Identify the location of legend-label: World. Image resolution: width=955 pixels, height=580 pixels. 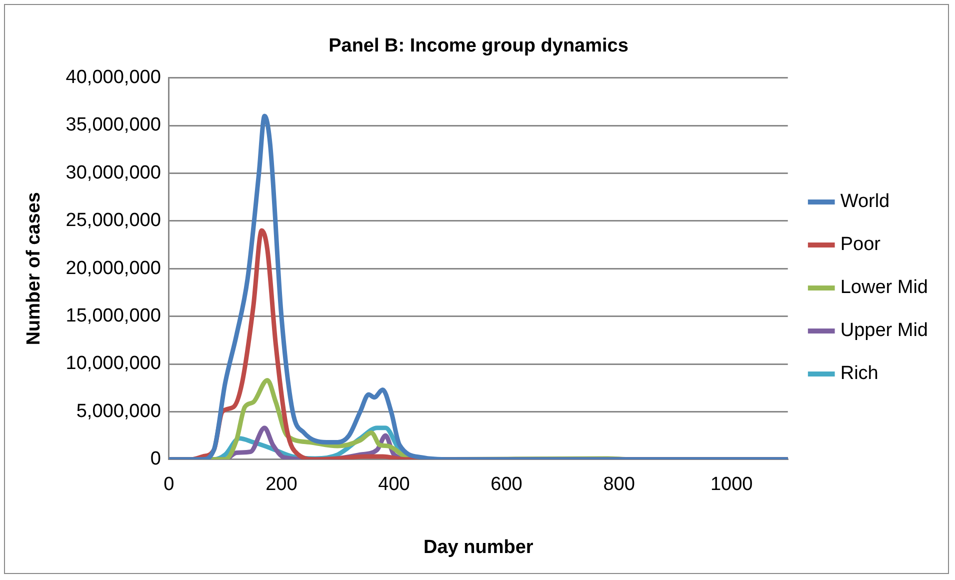
(865, 201).